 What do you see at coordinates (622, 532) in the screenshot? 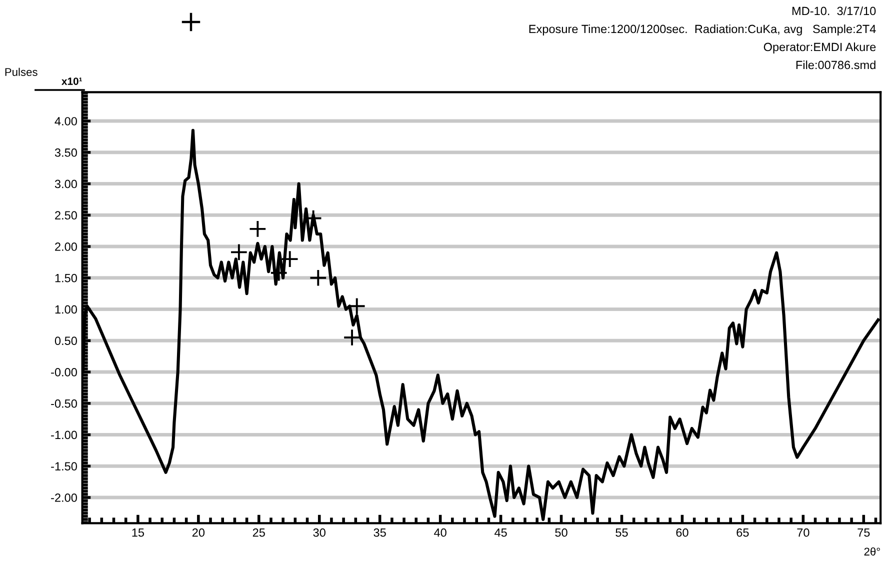
I see `x-tick-label: 55` at bounding box center [622, 532].